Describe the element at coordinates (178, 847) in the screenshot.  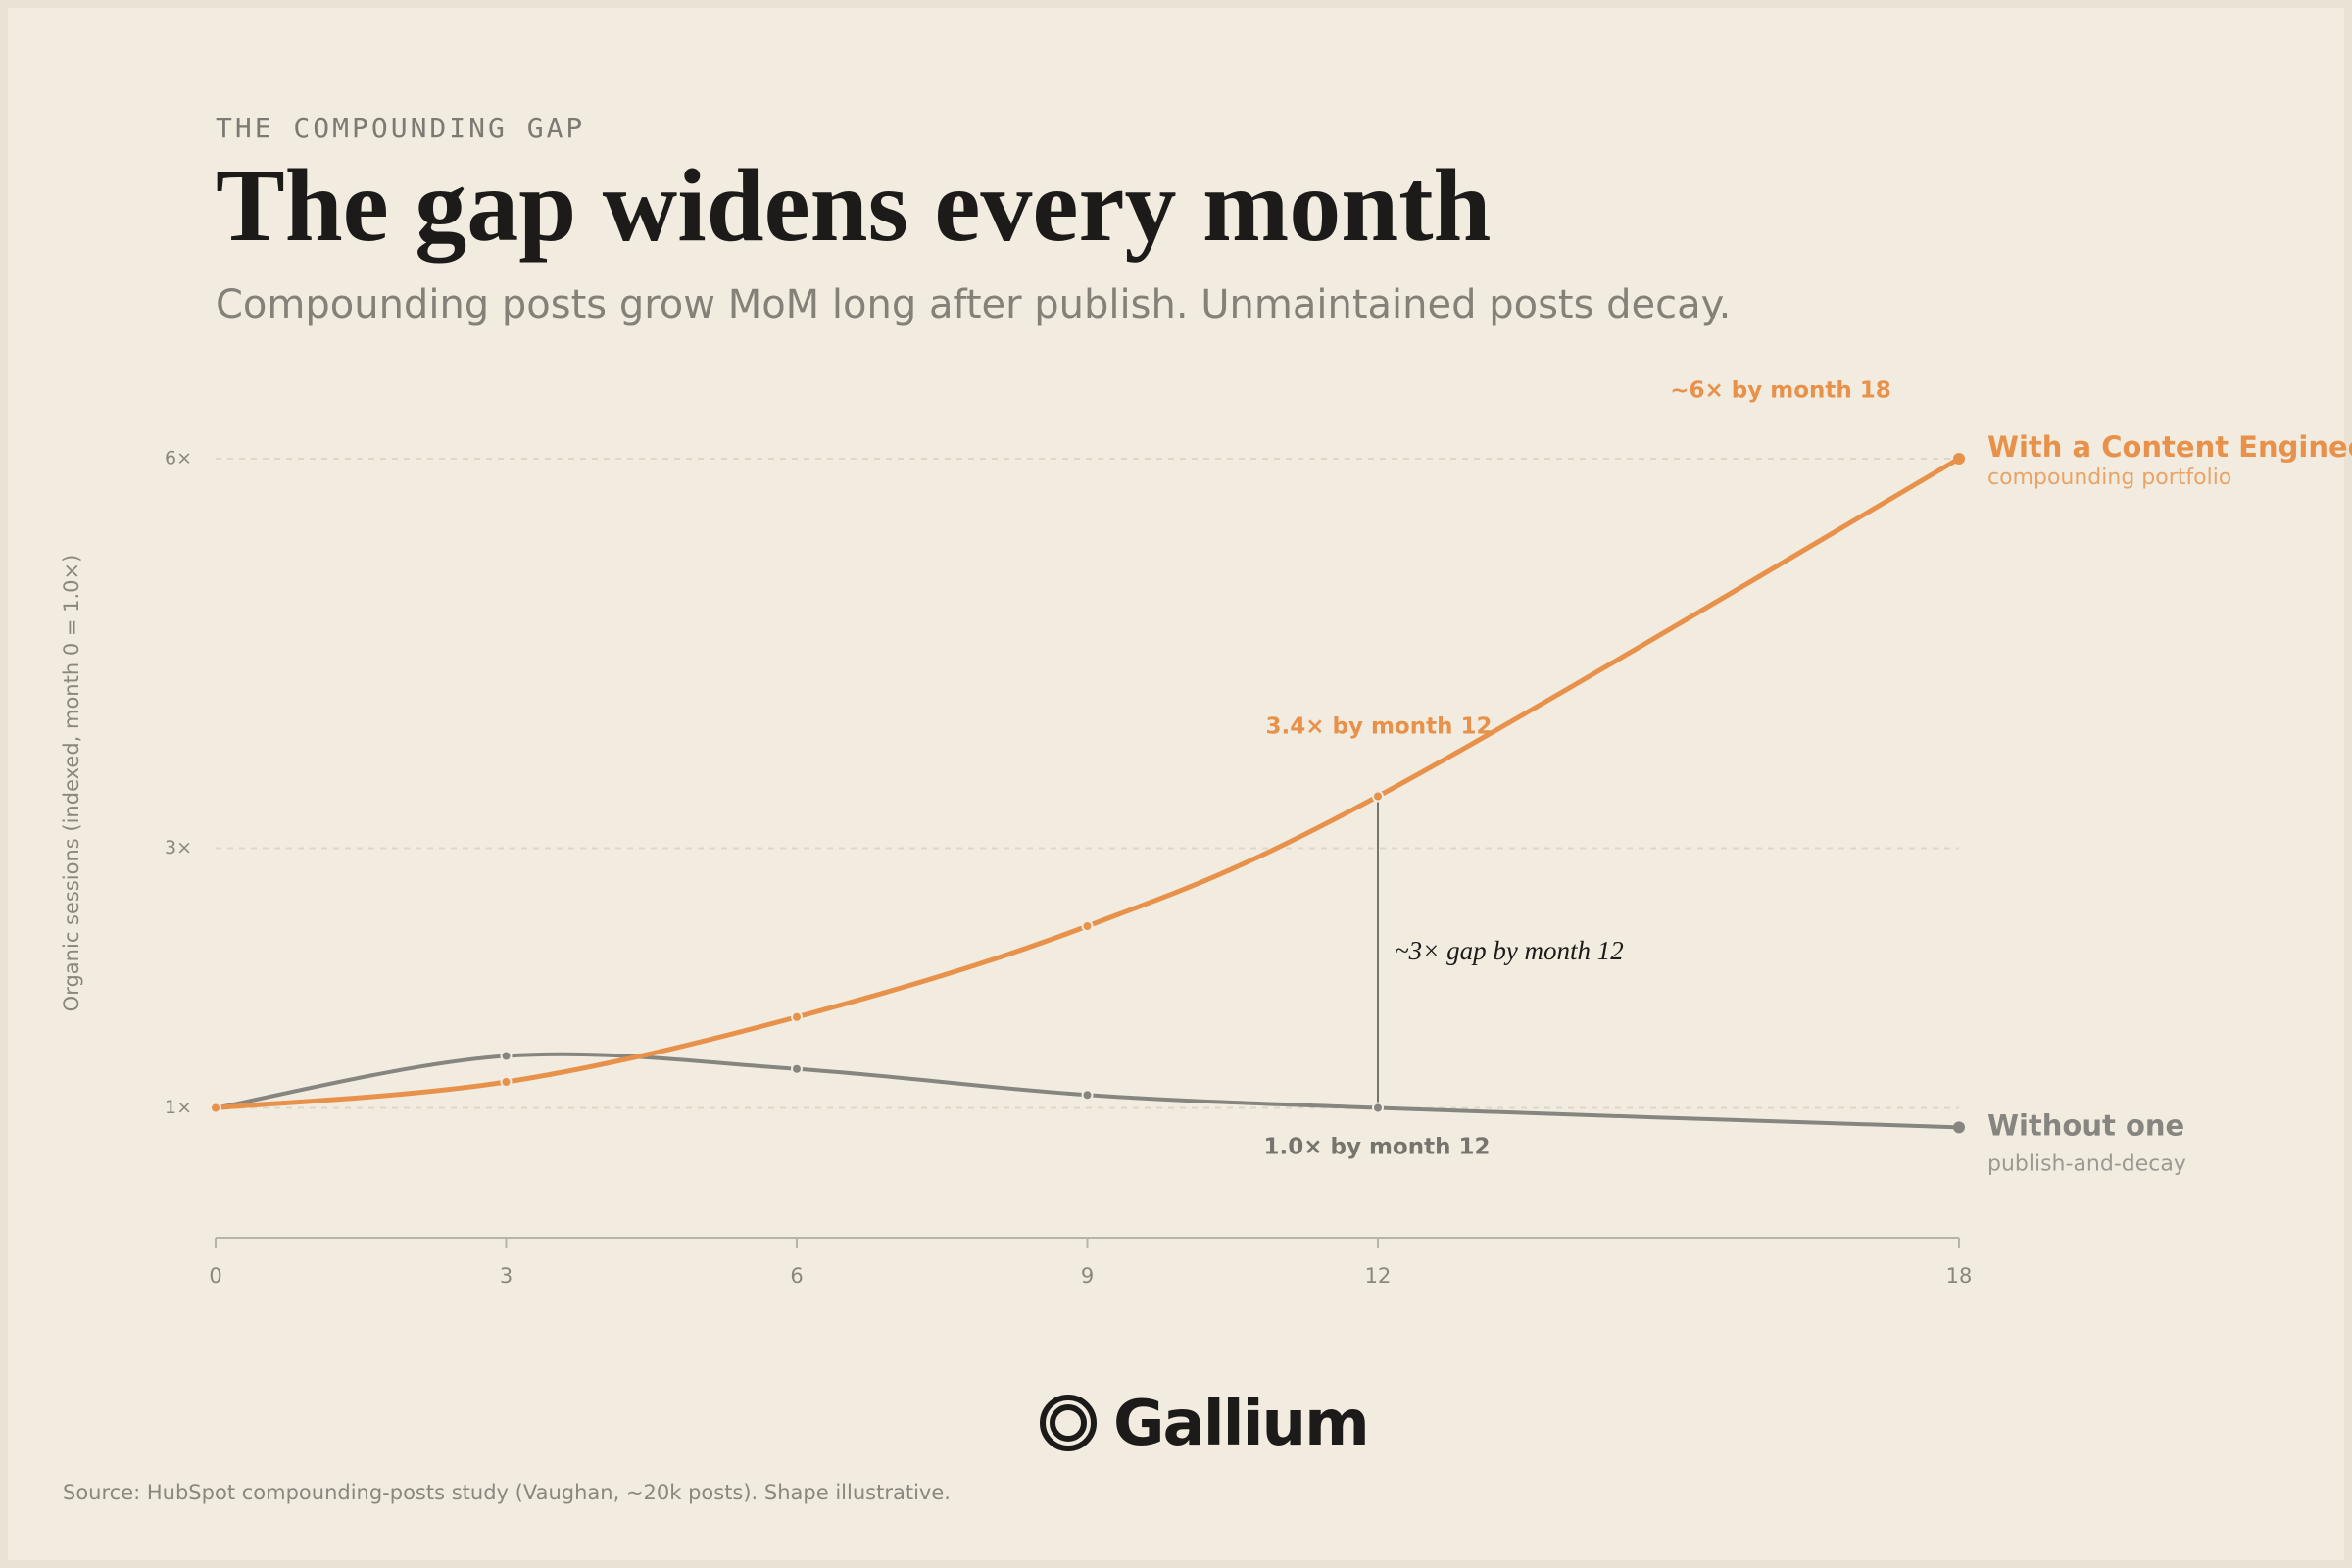
I see `y-tick-label: 3×` at that location.